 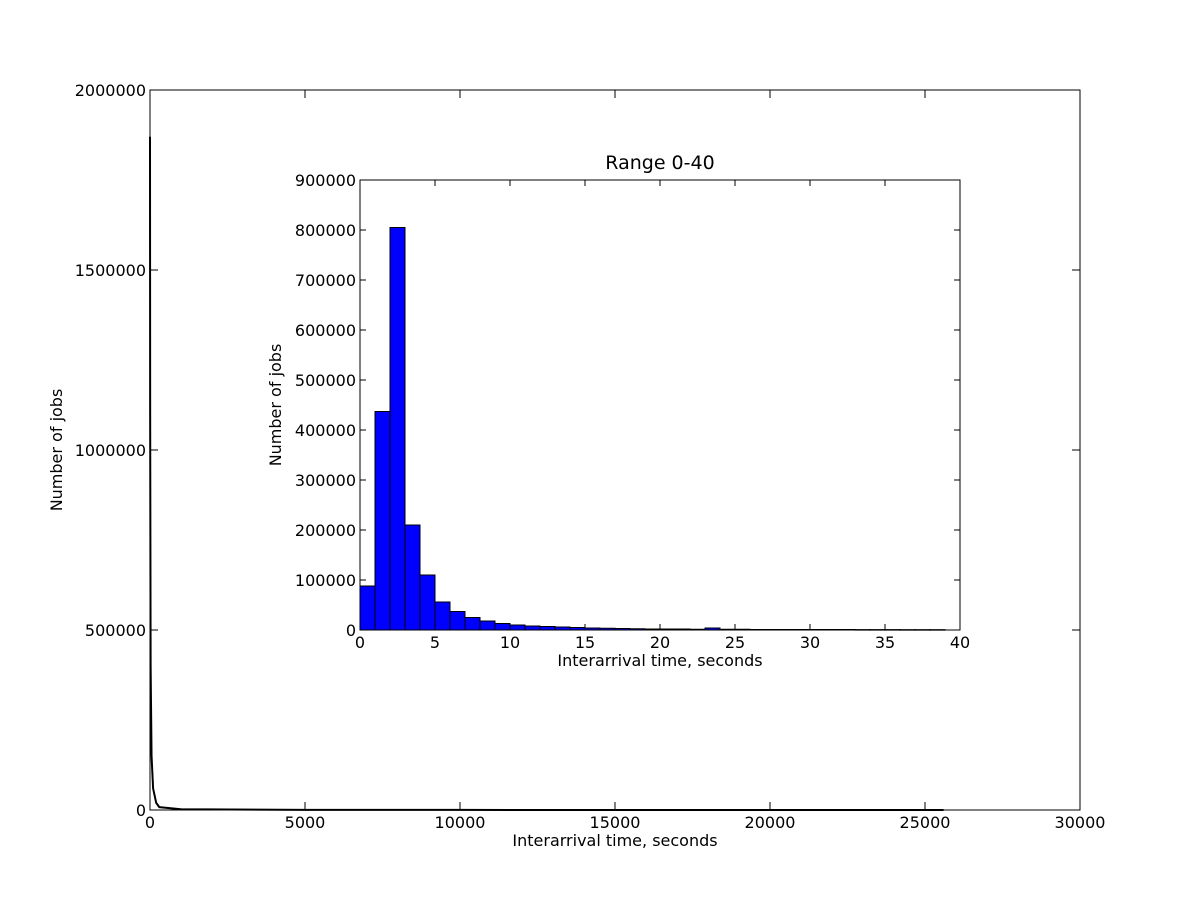 What do you see at coordinates (460, 822) in the screenshot?
I see `main-x-tick-label: 10000` at bounding box center [460, 822].